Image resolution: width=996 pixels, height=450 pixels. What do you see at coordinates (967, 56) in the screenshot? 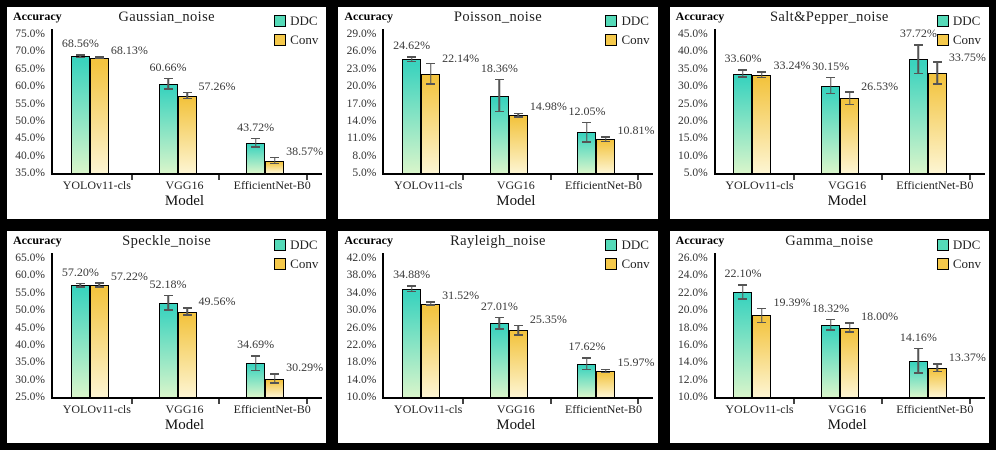
I see `value-label-conv-efficientnet-b0: 33.75%` at bounding box center [967, 56].